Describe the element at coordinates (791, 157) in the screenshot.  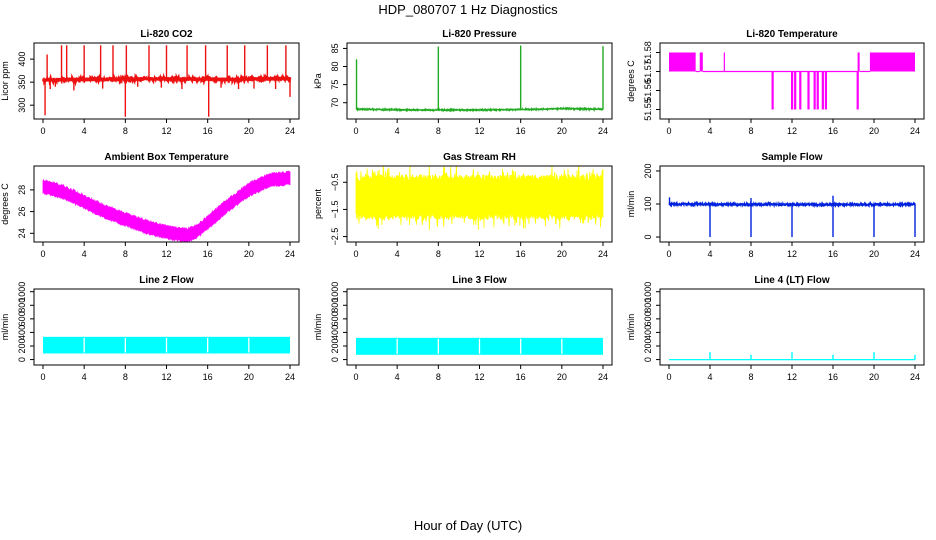
I see `panel-title: Sample Flow` at that location.